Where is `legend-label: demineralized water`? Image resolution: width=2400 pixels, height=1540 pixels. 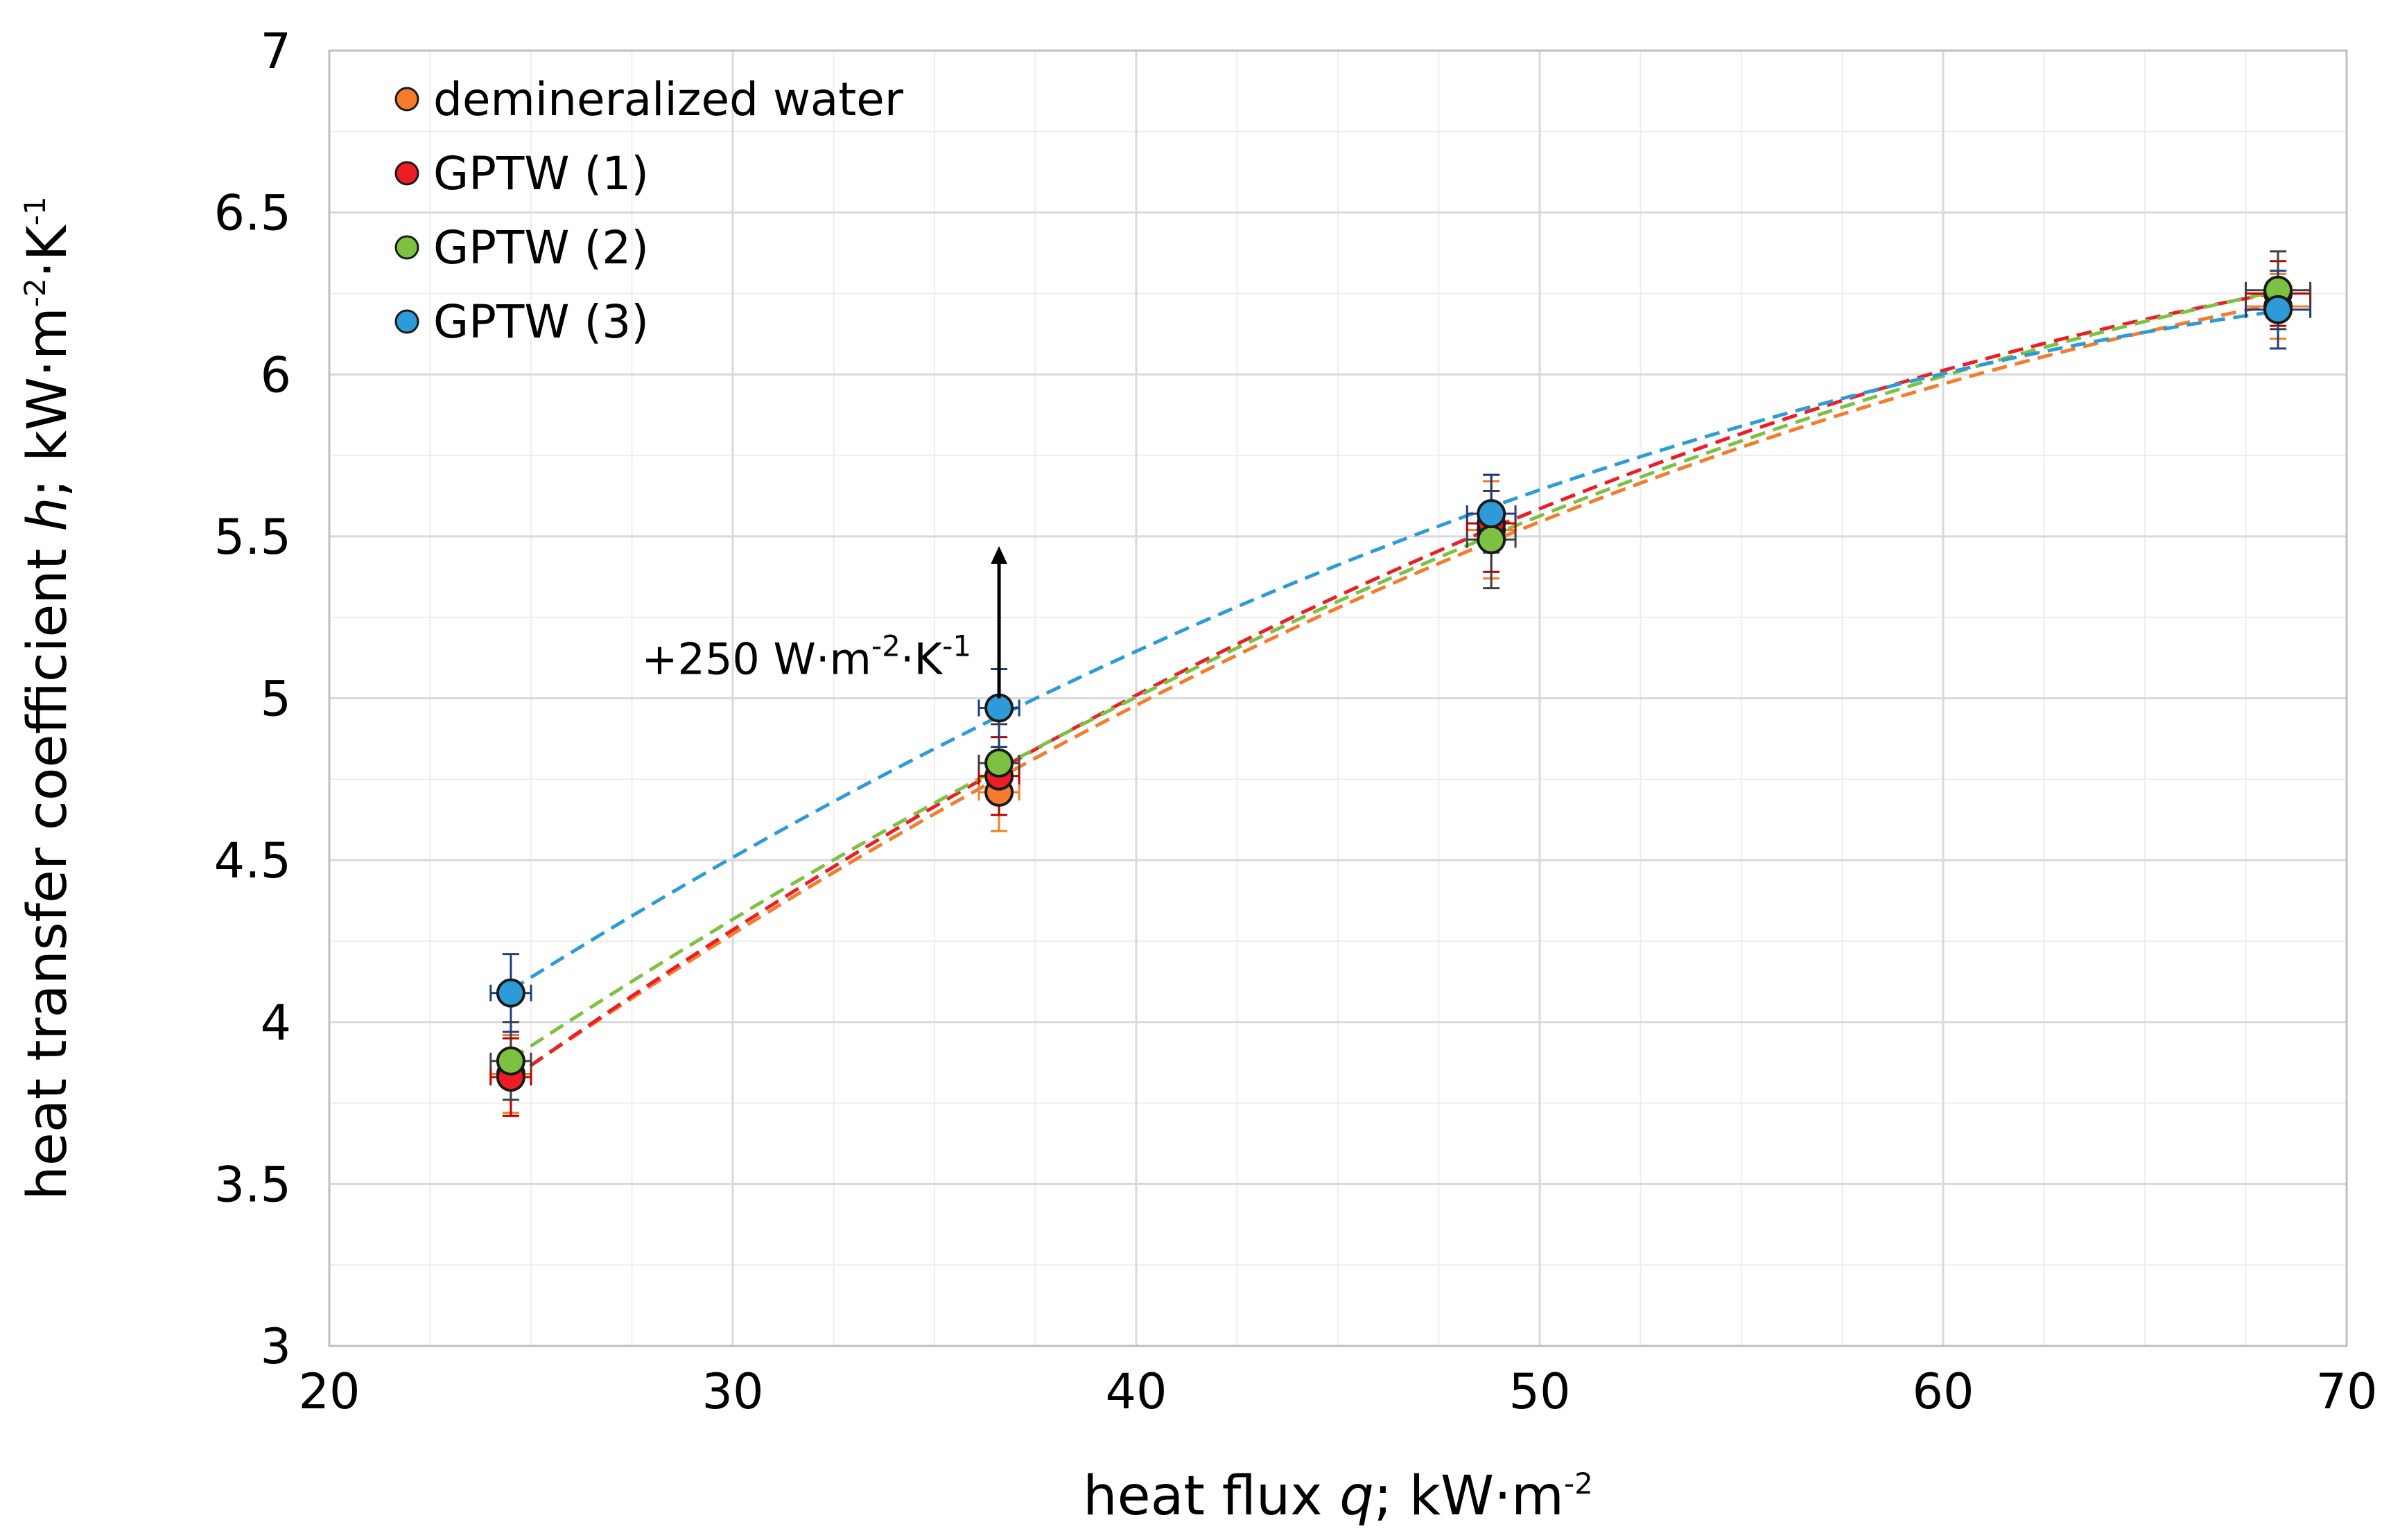 legend-label: demineralized water is located at coordinates (668, 99).